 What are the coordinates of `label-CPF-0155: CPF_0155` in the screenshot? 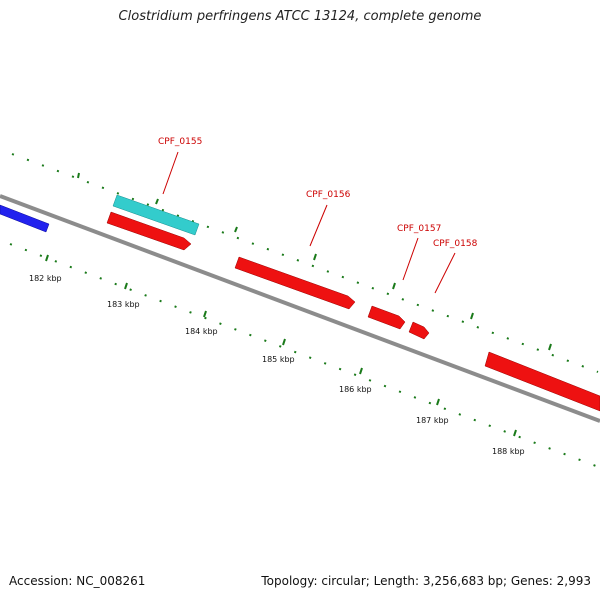 It's located at (180, 142).